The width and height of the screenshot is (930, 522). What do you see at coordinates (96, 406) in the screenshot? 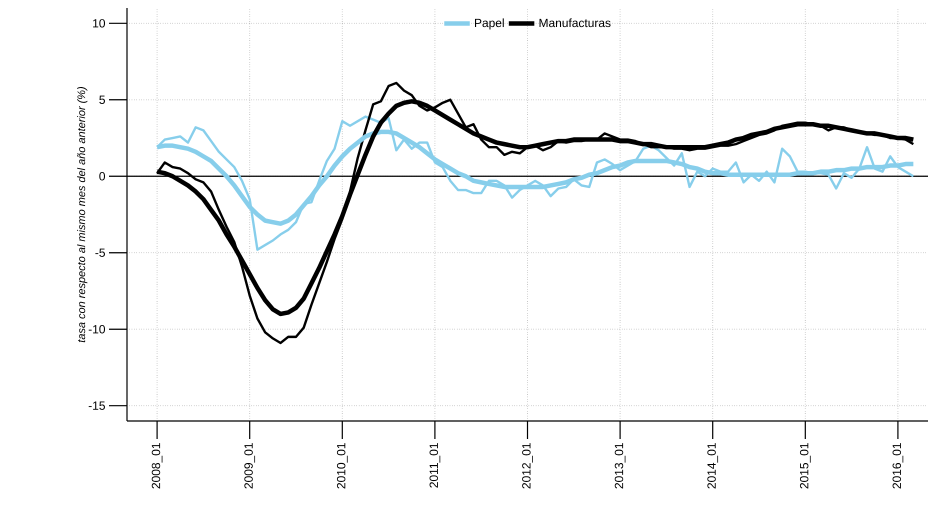
I see `y-tick-label: -15` at bounding box center [96, 406].